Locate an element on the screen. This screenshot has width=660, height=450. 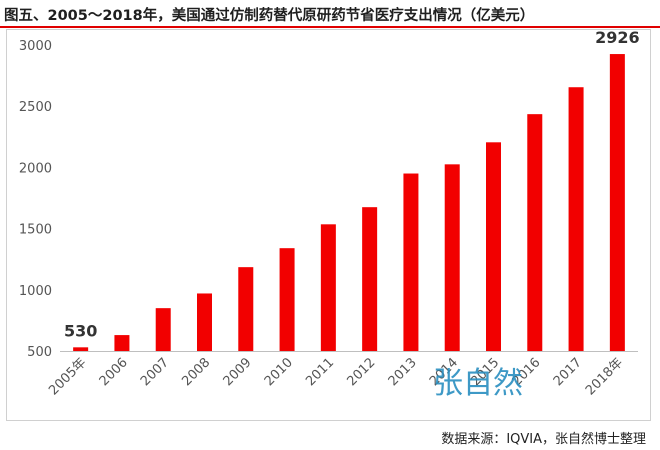
y-tick-label: 2000 is located at coordinates (35, 168).